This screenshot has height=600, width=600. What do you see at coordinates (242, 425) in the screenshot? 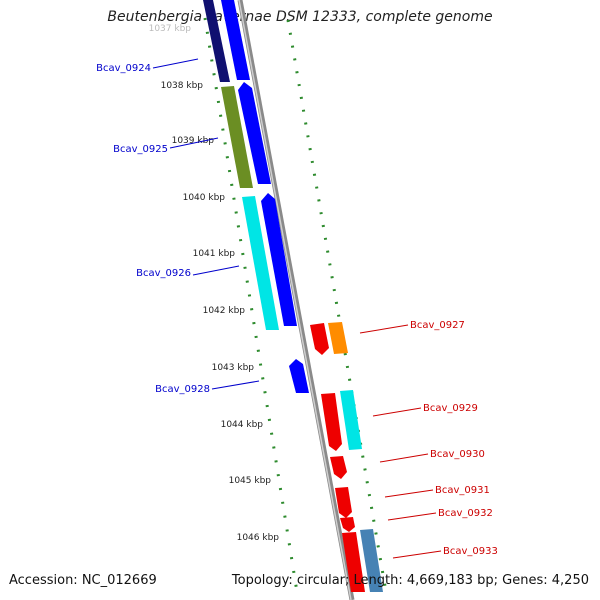
I see `tick-label: 1044 kbp` at bounding box center [242, 425].